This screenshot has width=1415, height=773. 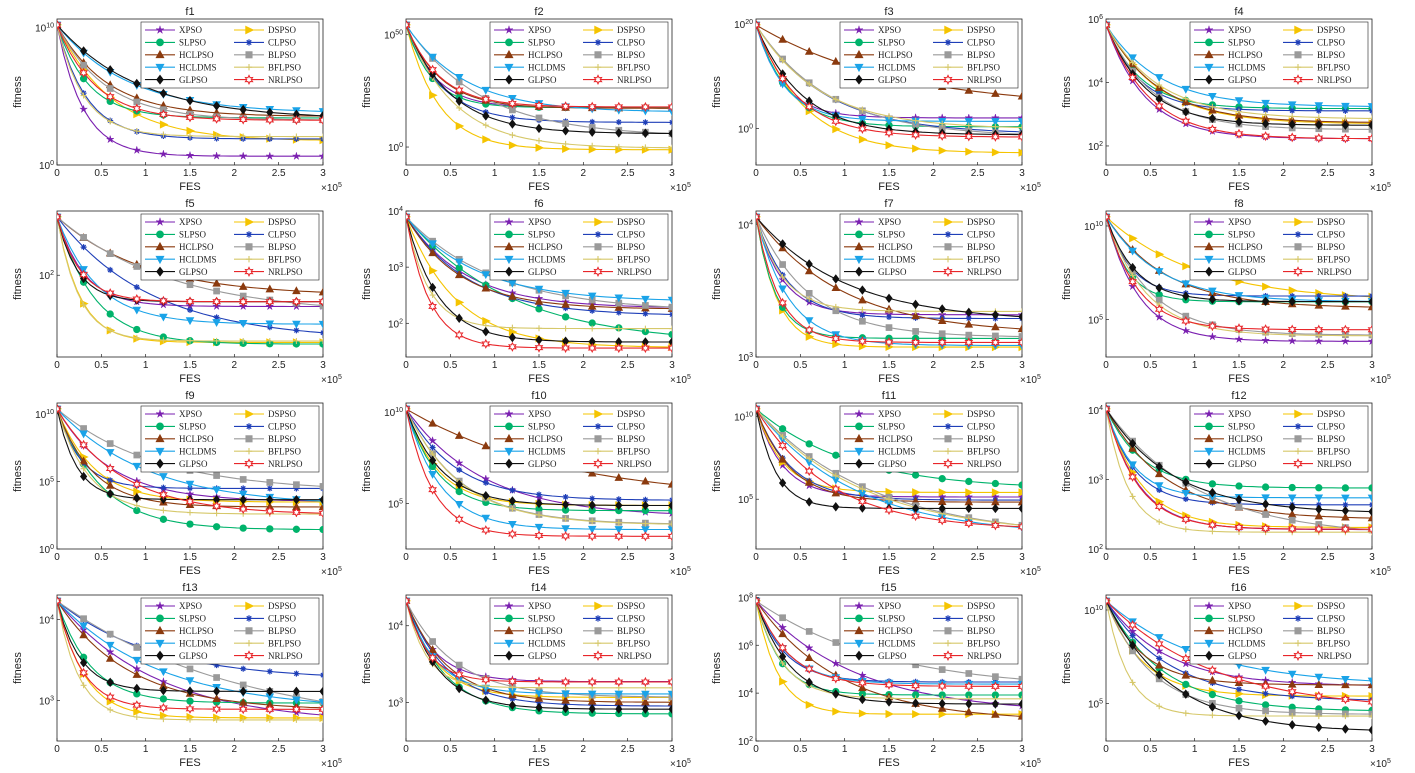 What do you see at coordinates (1331, 55) in the screenshot?
I see `legend-label: BLPSO` at bounding box center [1331, 55].